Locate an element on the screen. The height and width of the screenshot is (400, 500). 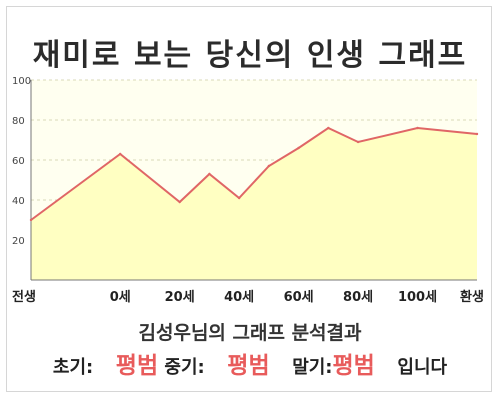
ending-text: 입니다 is located at coordinates (422, 367).